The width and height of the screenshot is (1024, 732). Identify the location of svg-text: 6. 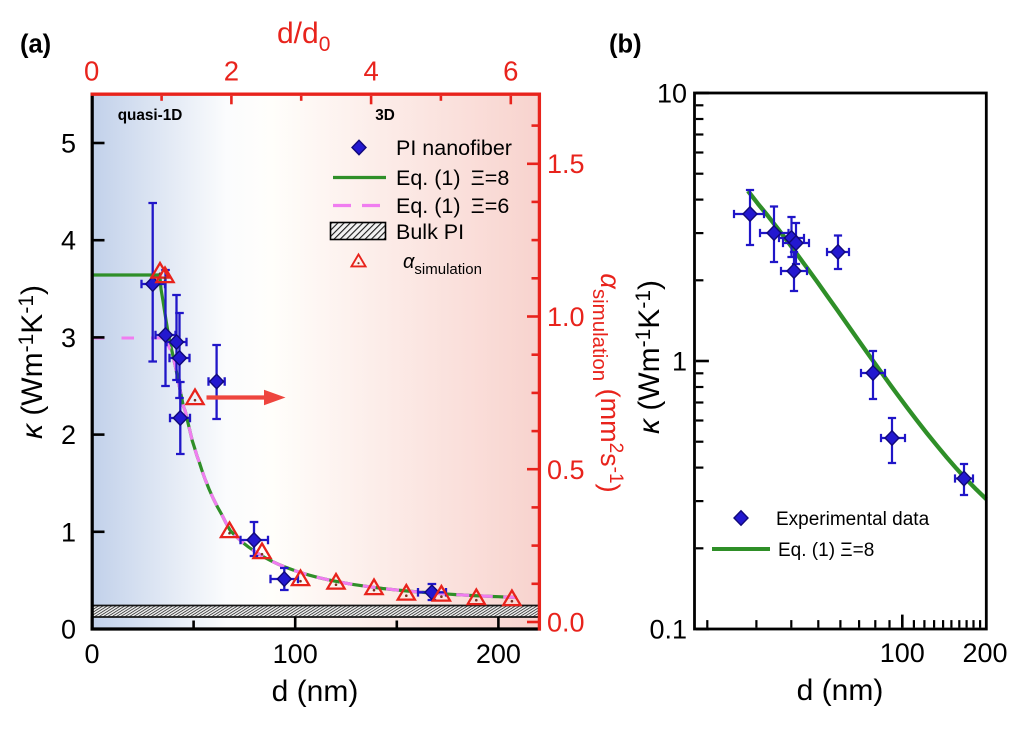
(510, 71).